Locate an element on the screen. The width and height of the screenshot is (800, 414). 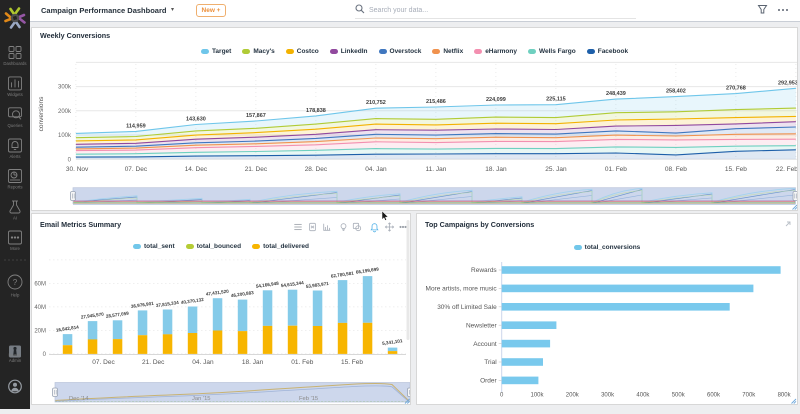
svg-text: 54,166,948 is located at coordinates (268, 285).